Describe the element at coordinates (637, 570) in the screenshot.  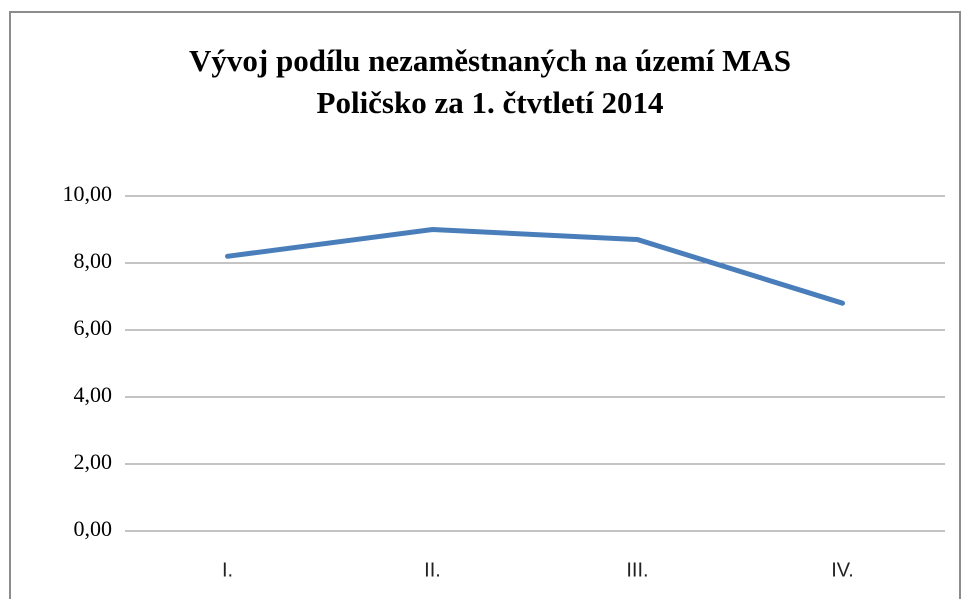
I see `x-tick-label: III.` at that location.